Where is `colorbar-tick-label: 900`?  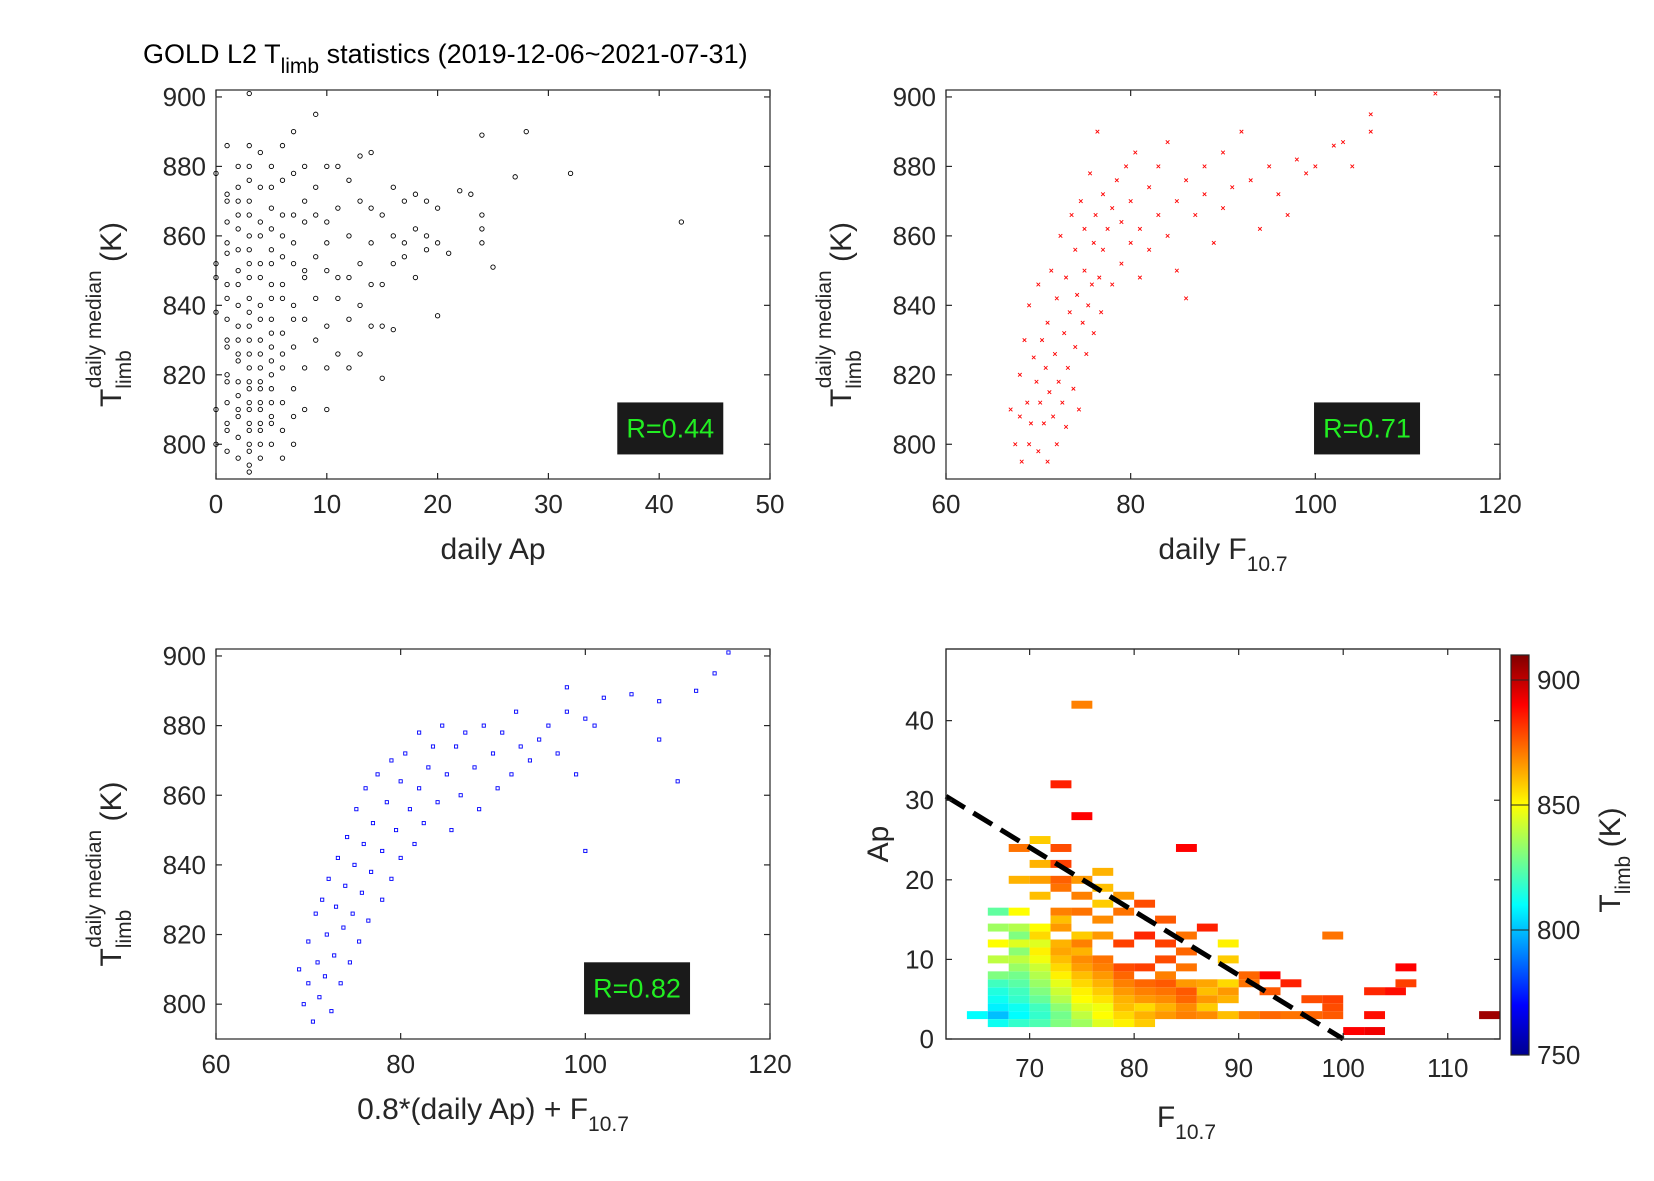
colorbar-tick-label: 900 is located at coordinates (1558, 680).